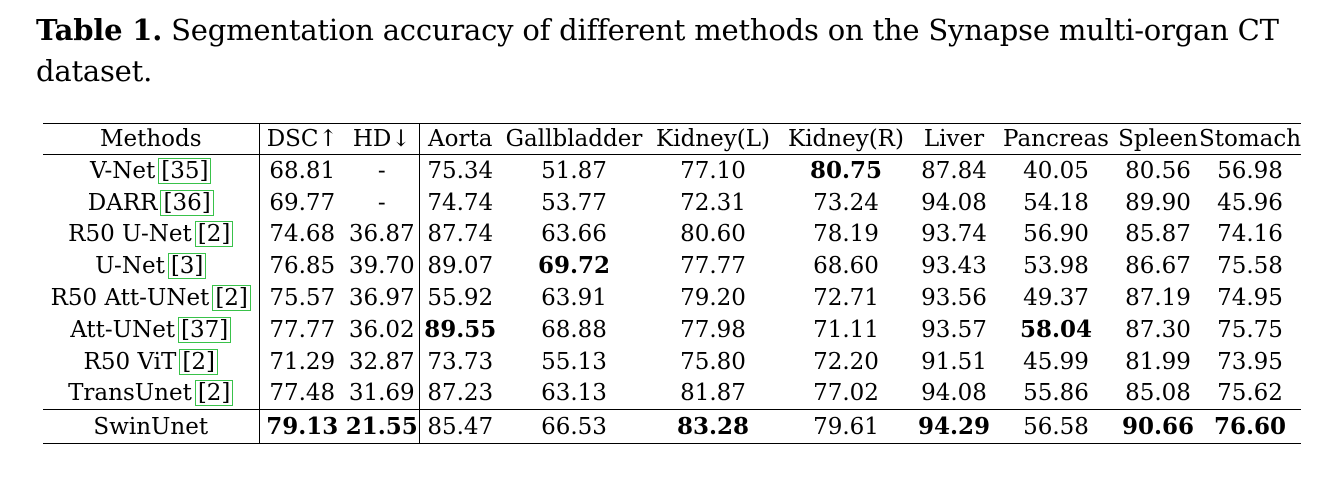 The width and height of the screenshot is (1342, 478). What do you see at coordinates (954, 298) in the screenshot?
I see `liver-cell: 93.56` at bounding box center [954, 298].